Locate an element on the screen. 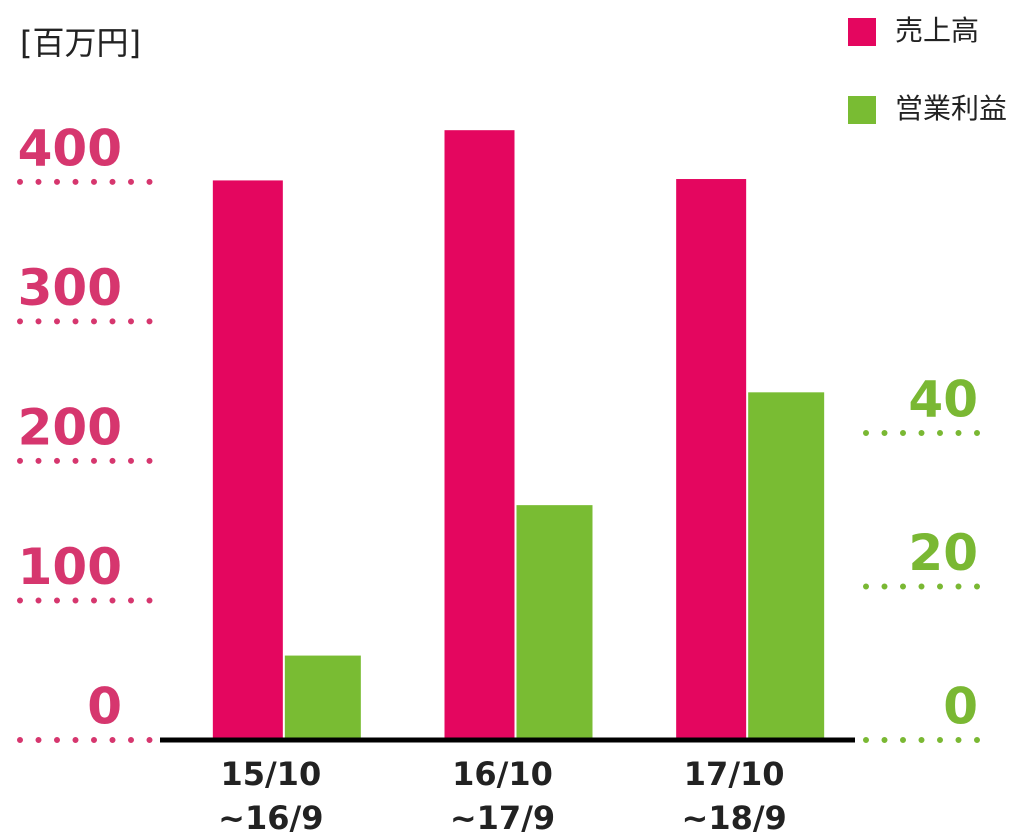 This screenshot has width=1030, height=835. unit-label: [百万円] is located at coordinates (80, 43).